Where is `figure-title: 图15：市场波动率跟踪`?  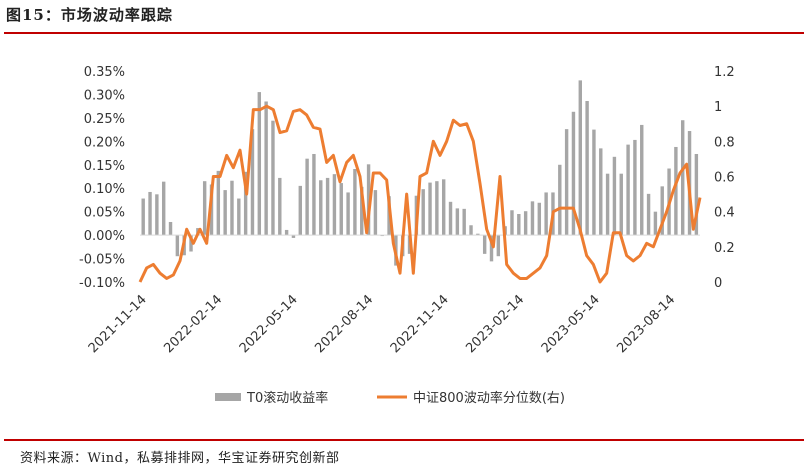
figure-title: 图15：市场波动率跟踪 is located at coordinates (89, 15).